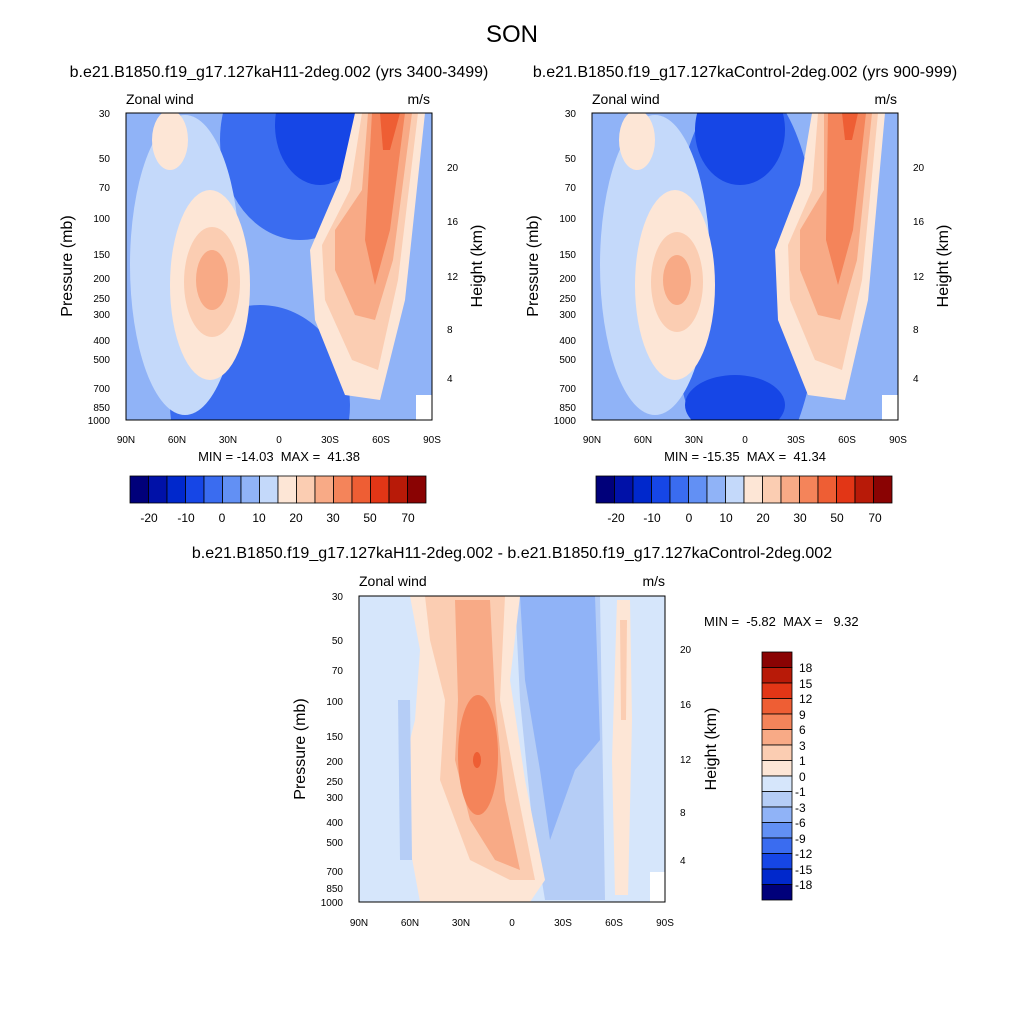  Describe the element at coordinates (126, 440) in the screenshot. I see `x-tick-label: 90N` at that location.